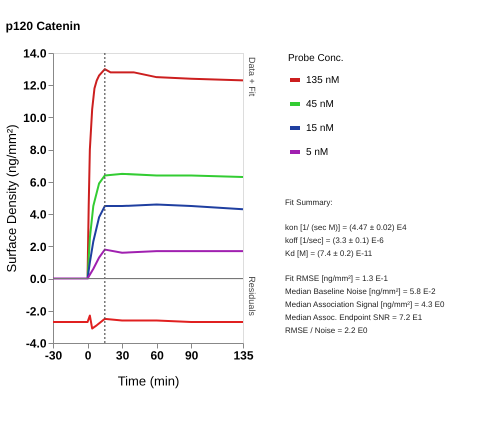  I want to click on y-tick-label: 0.0, so click(38, 279).